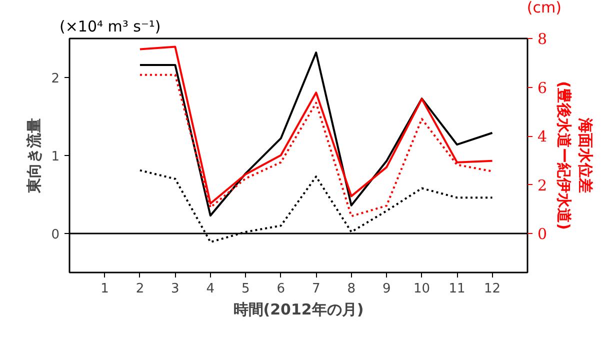 The width and height of the screenshot is (604, 338). Describe the element at coordinates (175, 289) in the screenshot. I see `x-tick-label: 3` at that location.